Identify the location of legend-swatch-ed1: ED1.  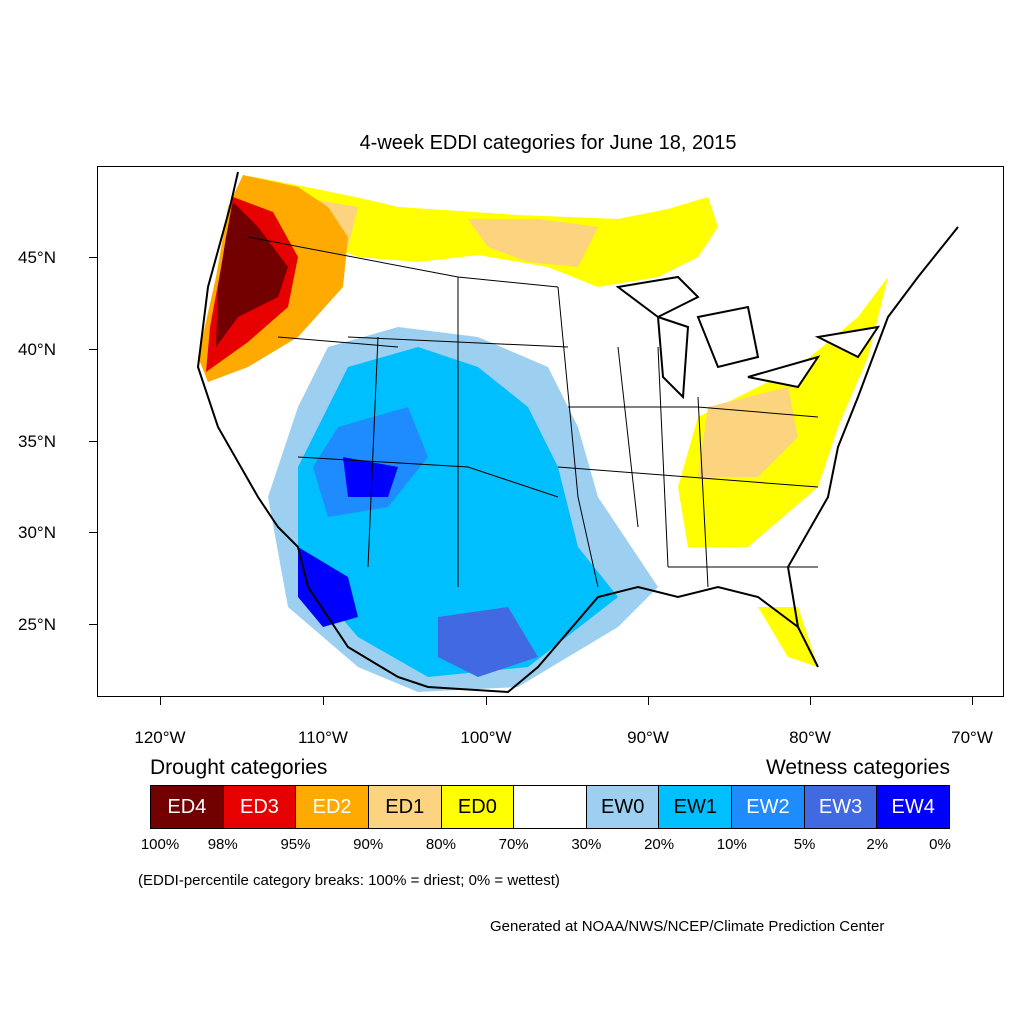
(405, 807).